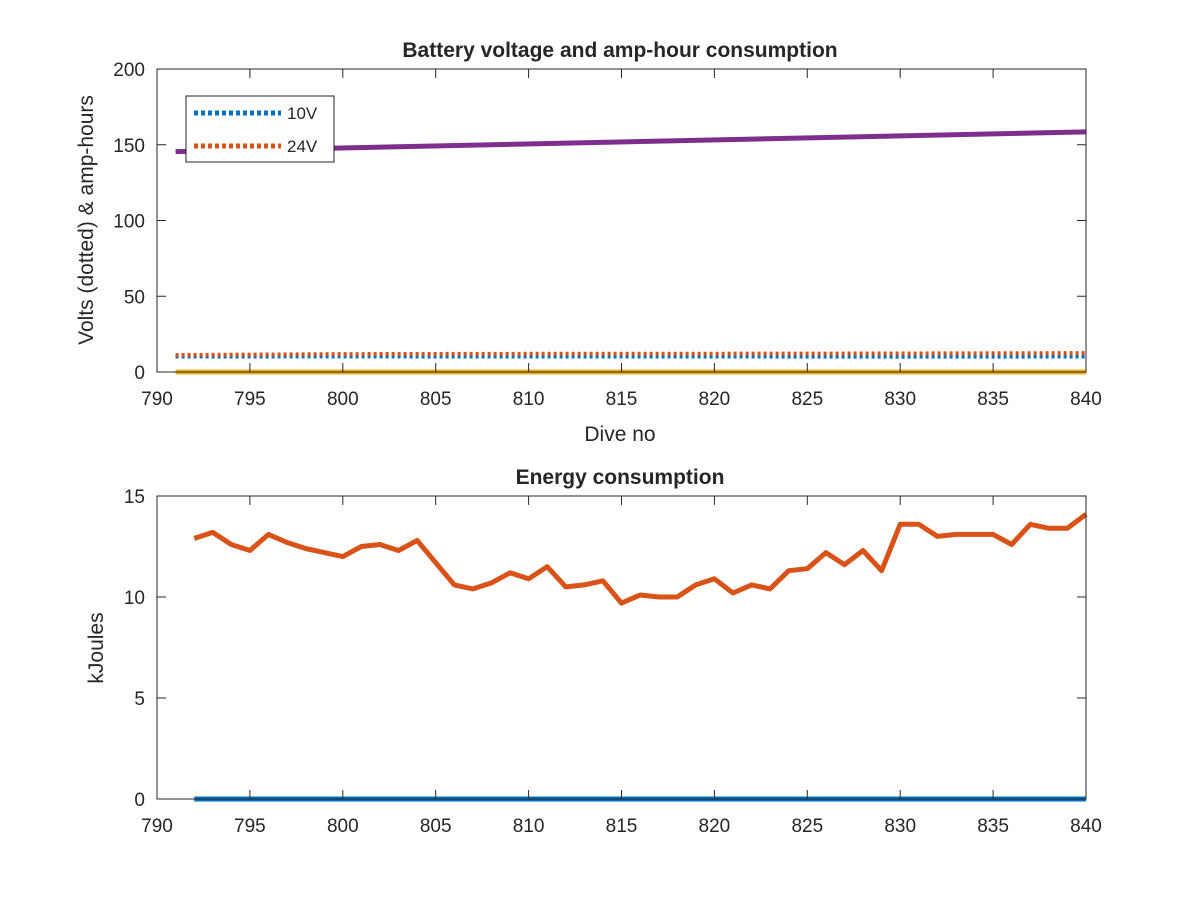 The height and width of the screenshot is (900, 1200). What do you see at coordinates (619, 434) in the screenshot?
I see `x-axis-label: Dive no` at bounding box center [619, 434].